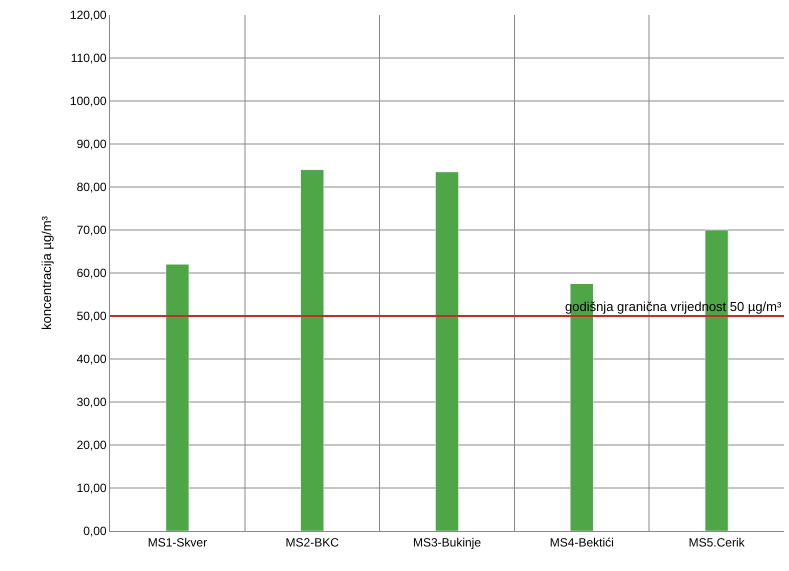  Describe the element at coordinates (91, 230) in the screenshot. I see `y-tick-label: 70,00` at that location.